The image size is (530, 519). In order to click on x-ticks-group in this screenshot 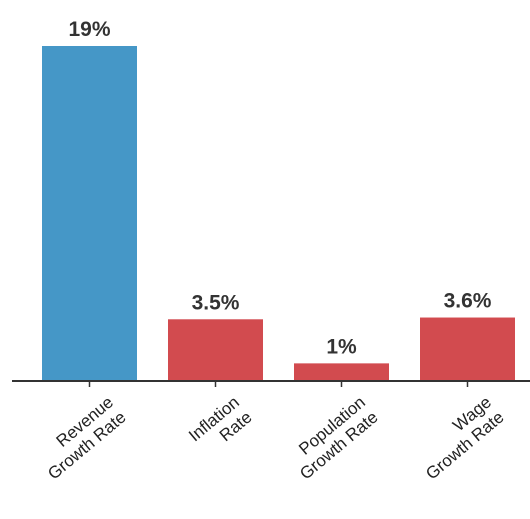, I will do `click(278, 384)`.